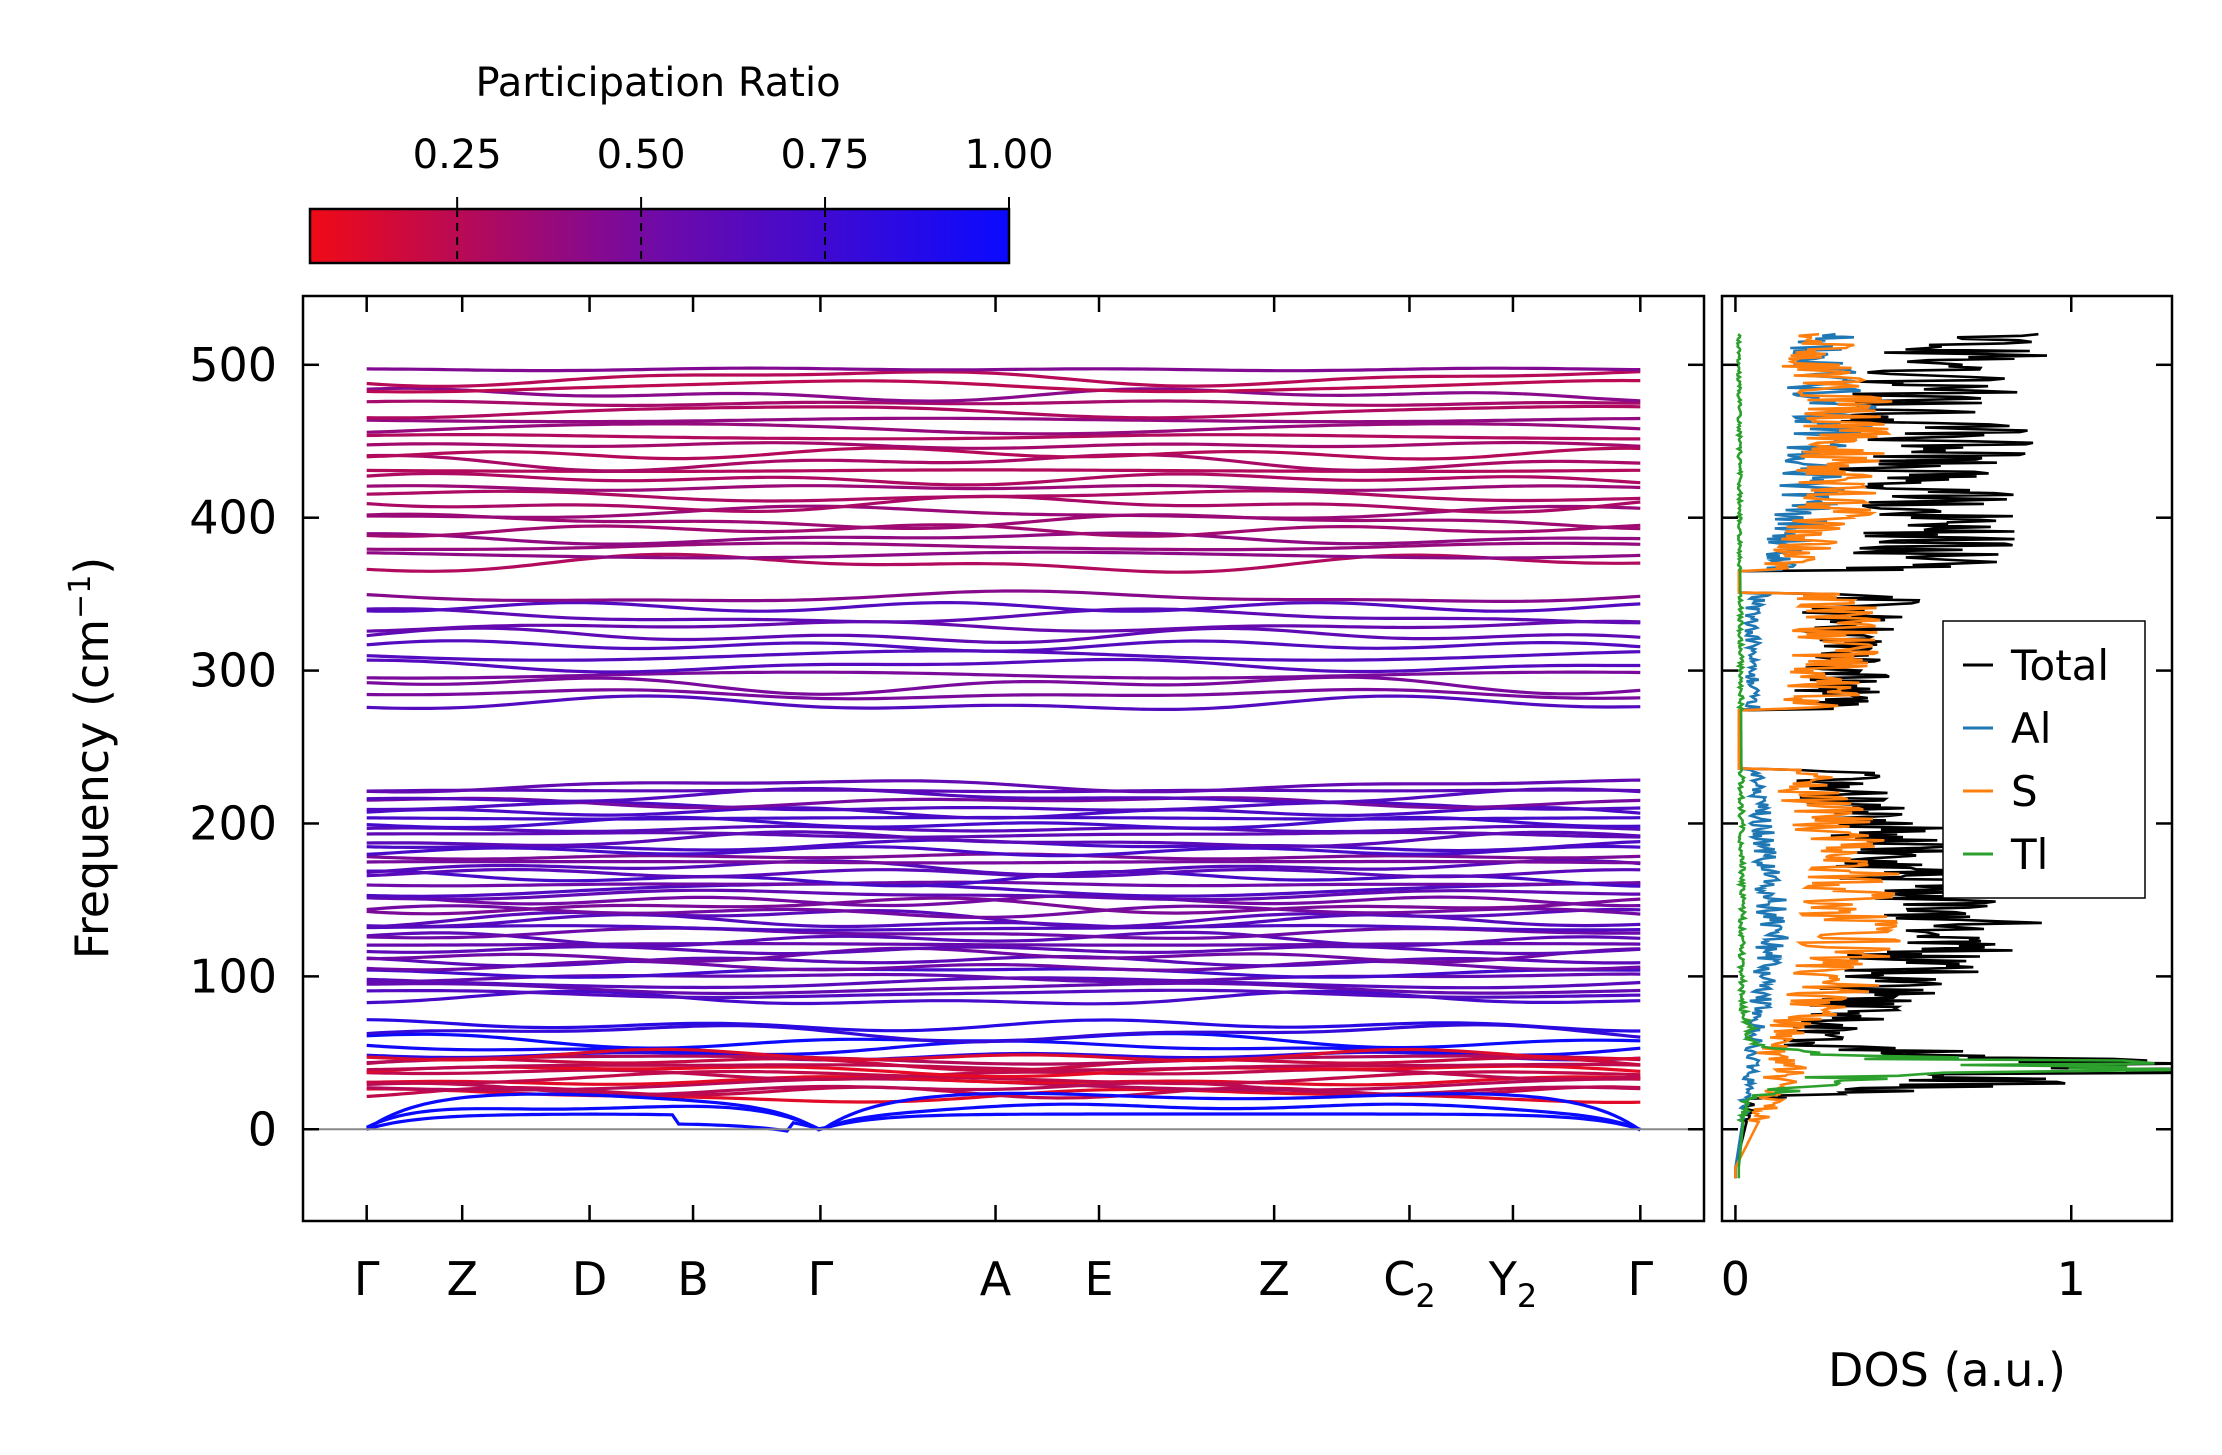  What do you see at coordinates (1409, 1283) in the screenshot?
I see `kpoint-label: C2` at bounding box center [1409, 1283].